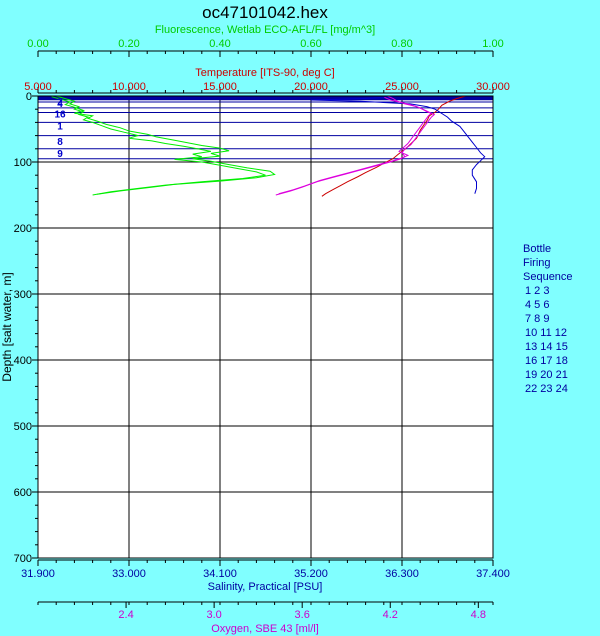  I want to click on depth-tick-label: 0, so click(29, 97).